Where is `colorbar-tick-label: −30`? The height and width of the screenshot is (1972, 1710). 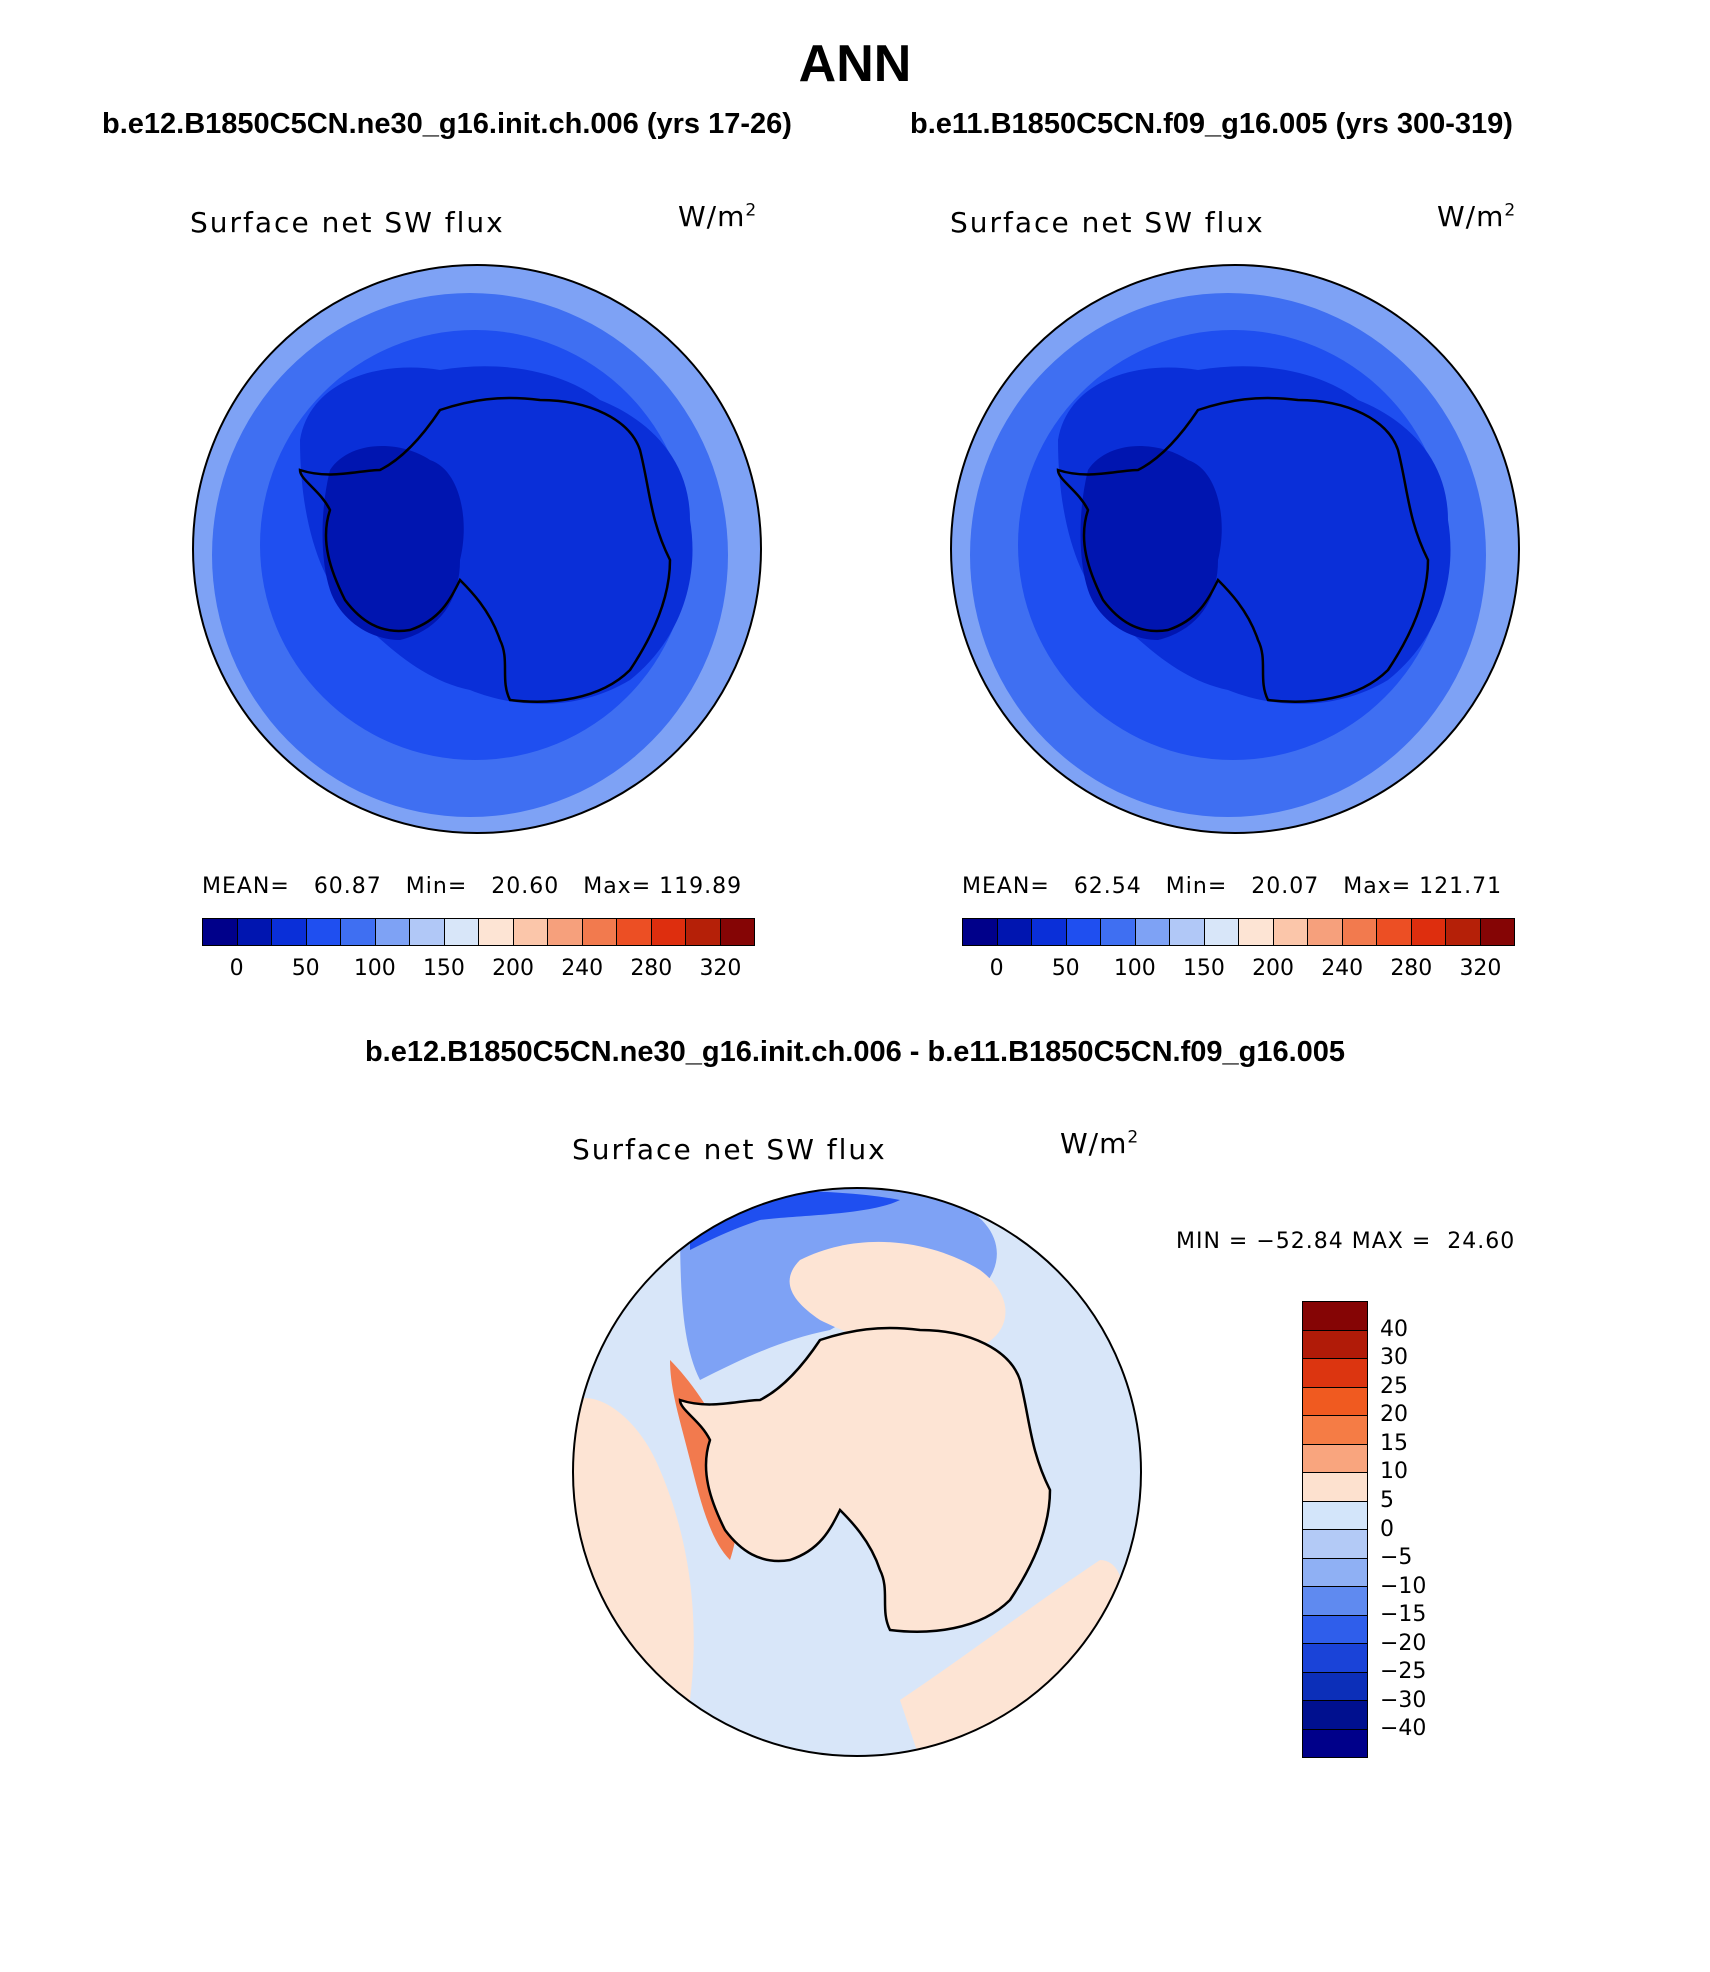 colorbar-tick-label: −30 is located at coordinates (1403, 1700).